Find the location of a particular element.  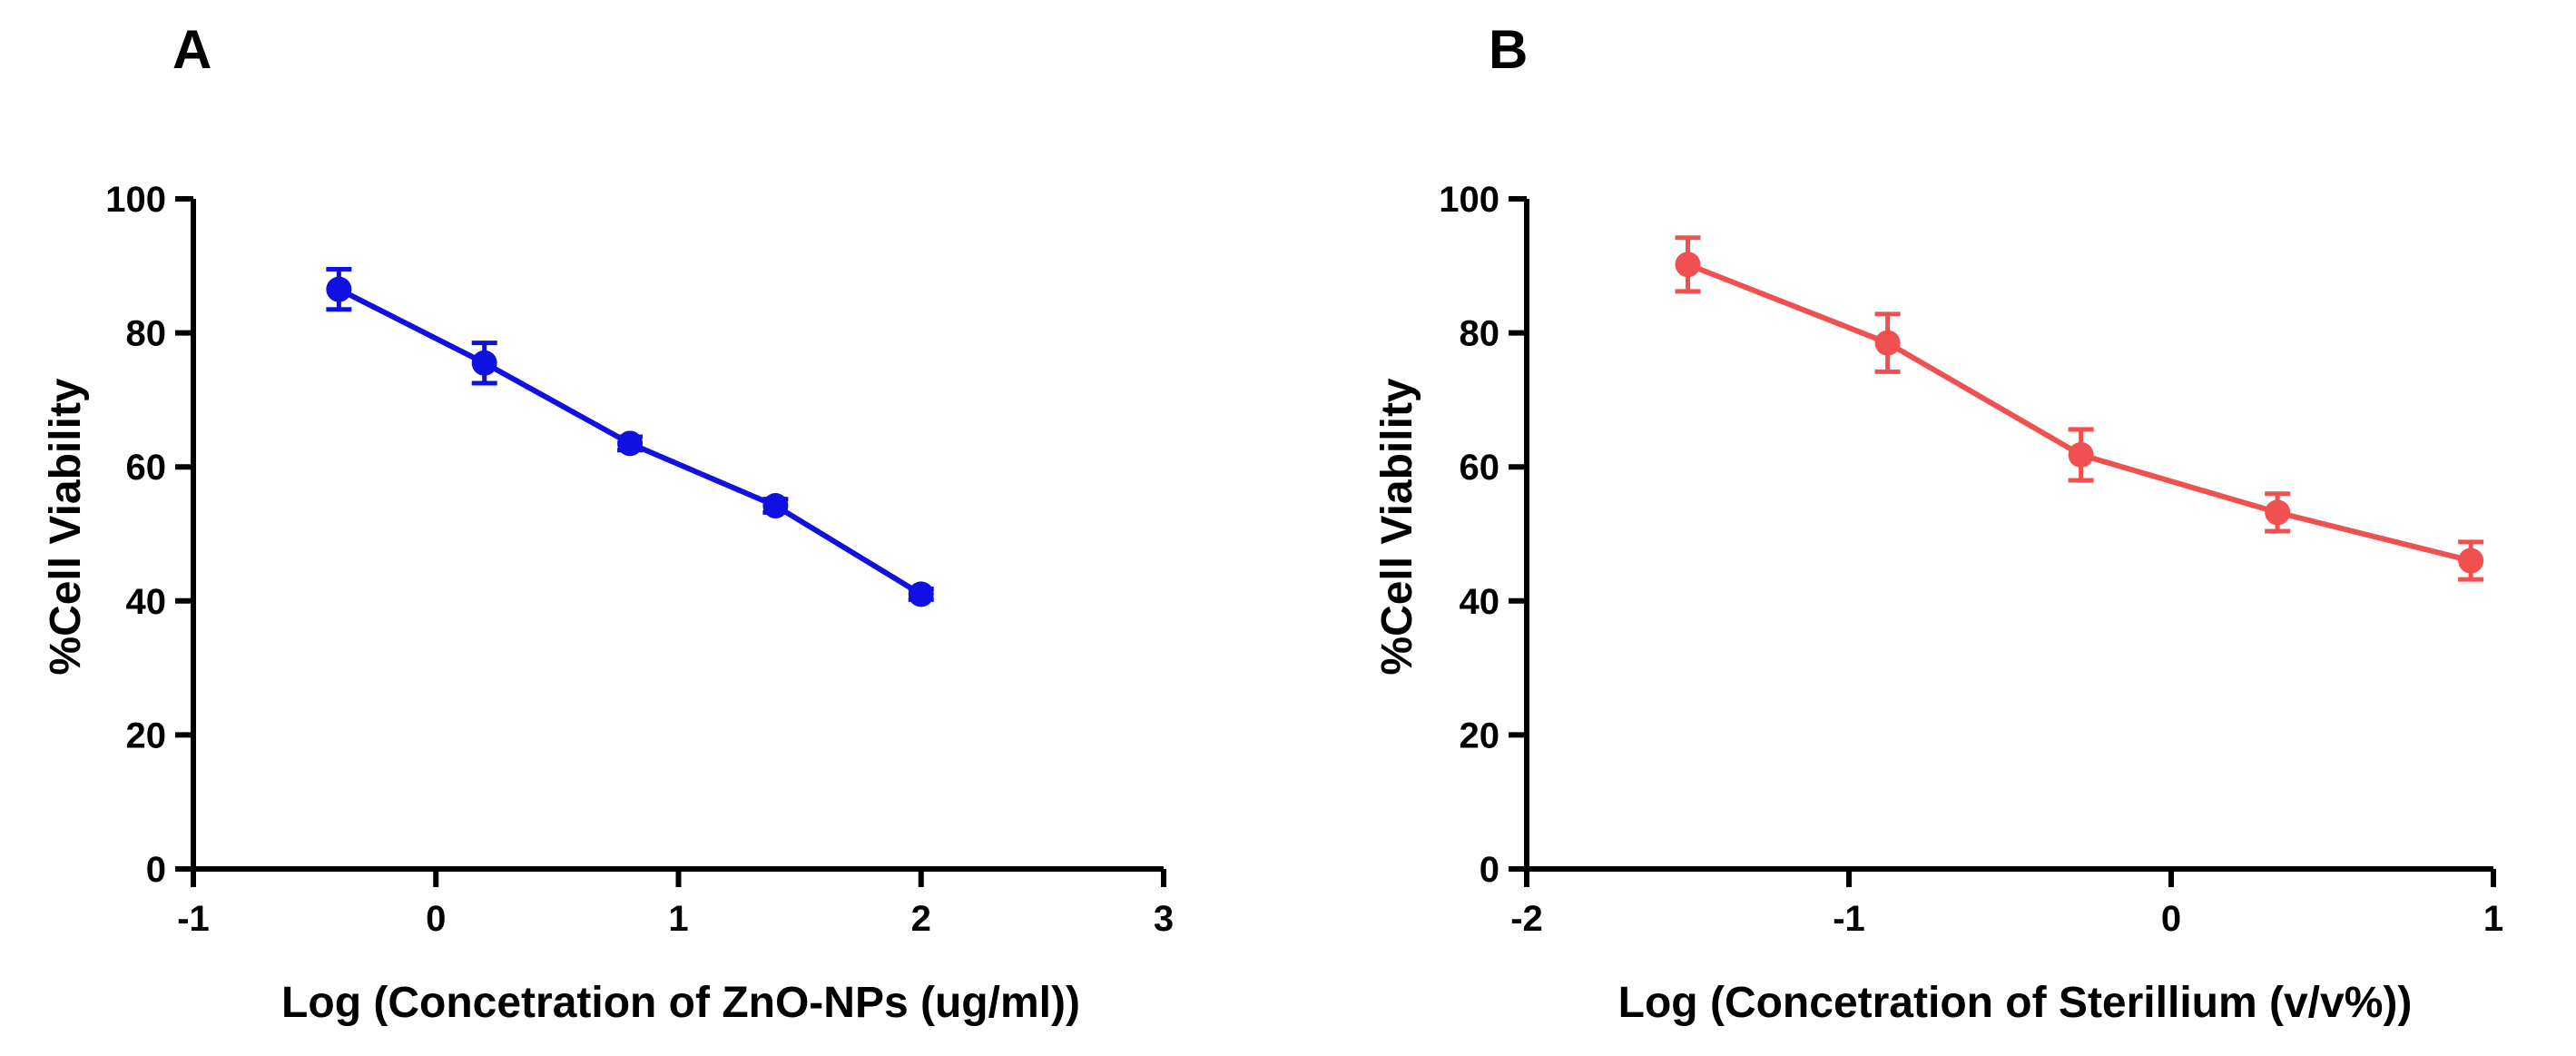

panel-a-y-tick-label: 60 is located at coordinates (146, 468).